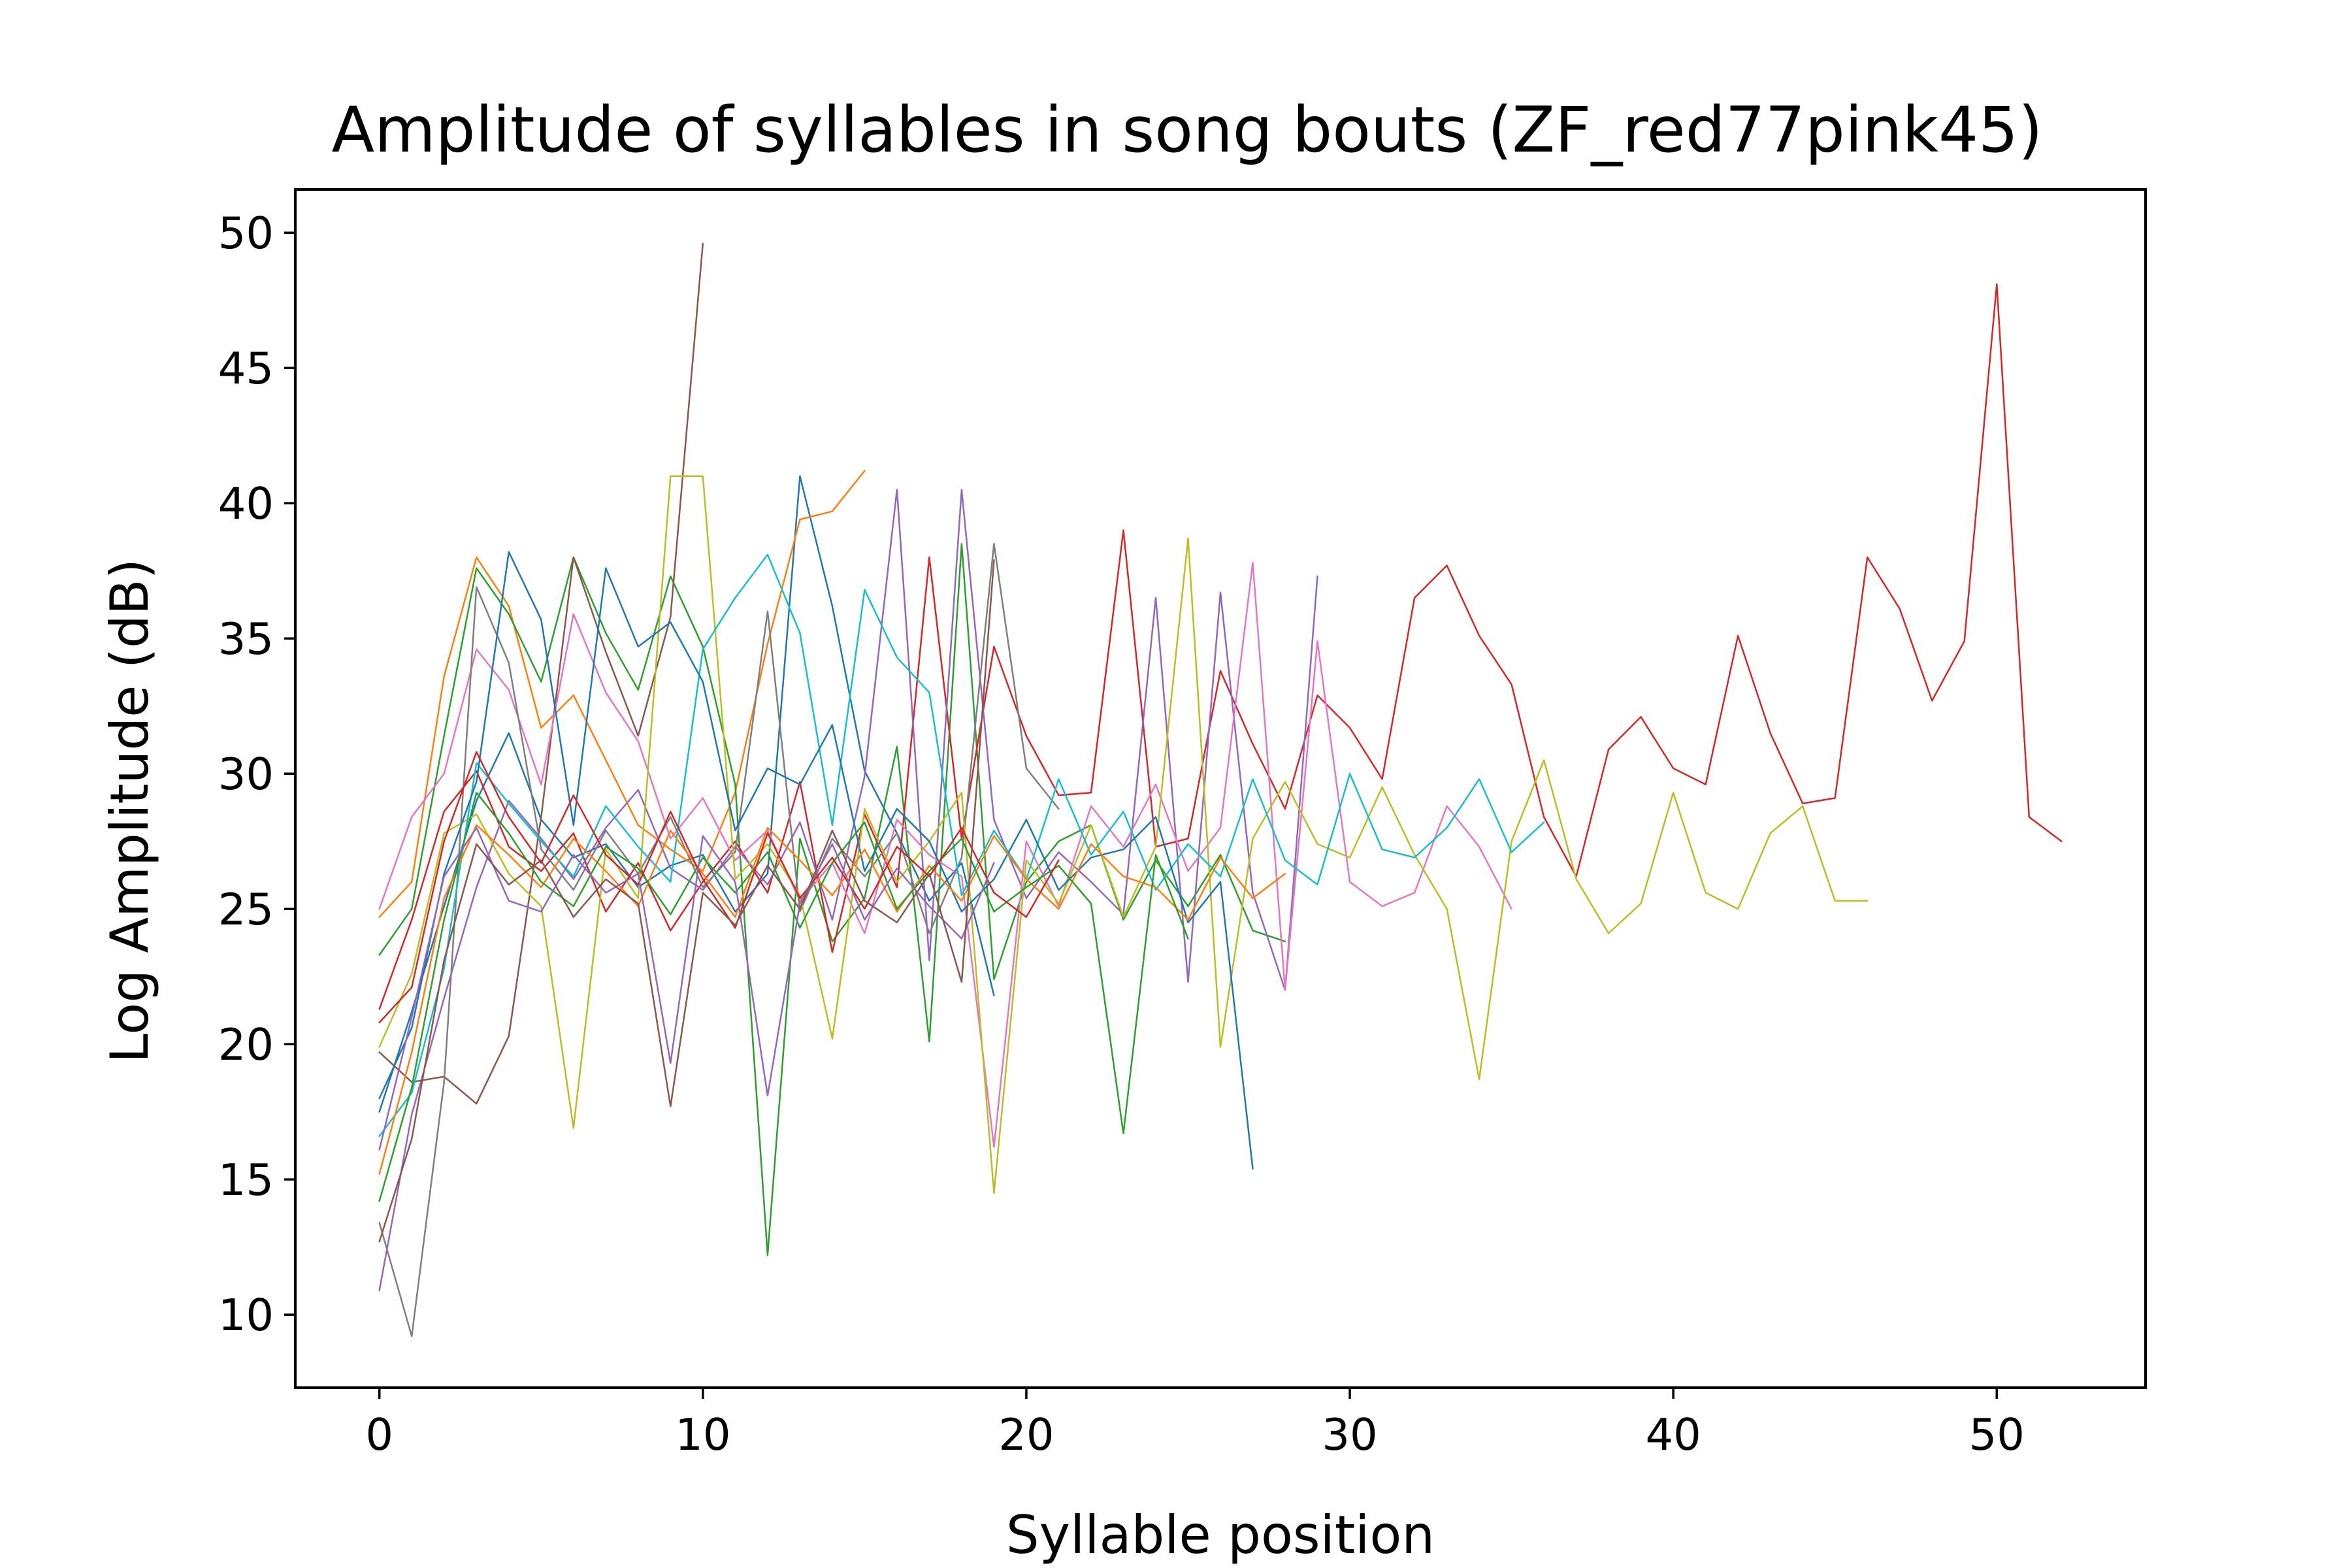 This screenshot has width=2352, height=1568. I want to click on y-tick-label: 10, so click(246, 1315).